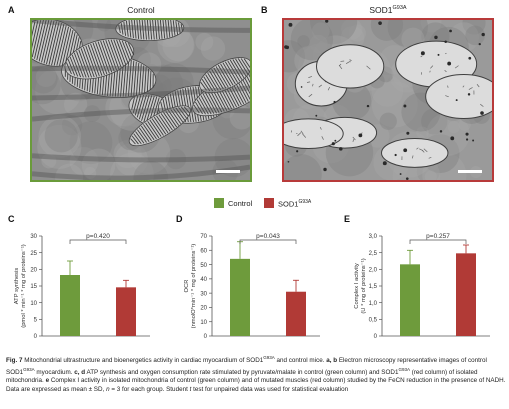 This screenshot has width=509, height=409. Describe the element at coordinates (388, 10) in the screenshot. I see `panel-b-title: SOD1G93A` at that location.